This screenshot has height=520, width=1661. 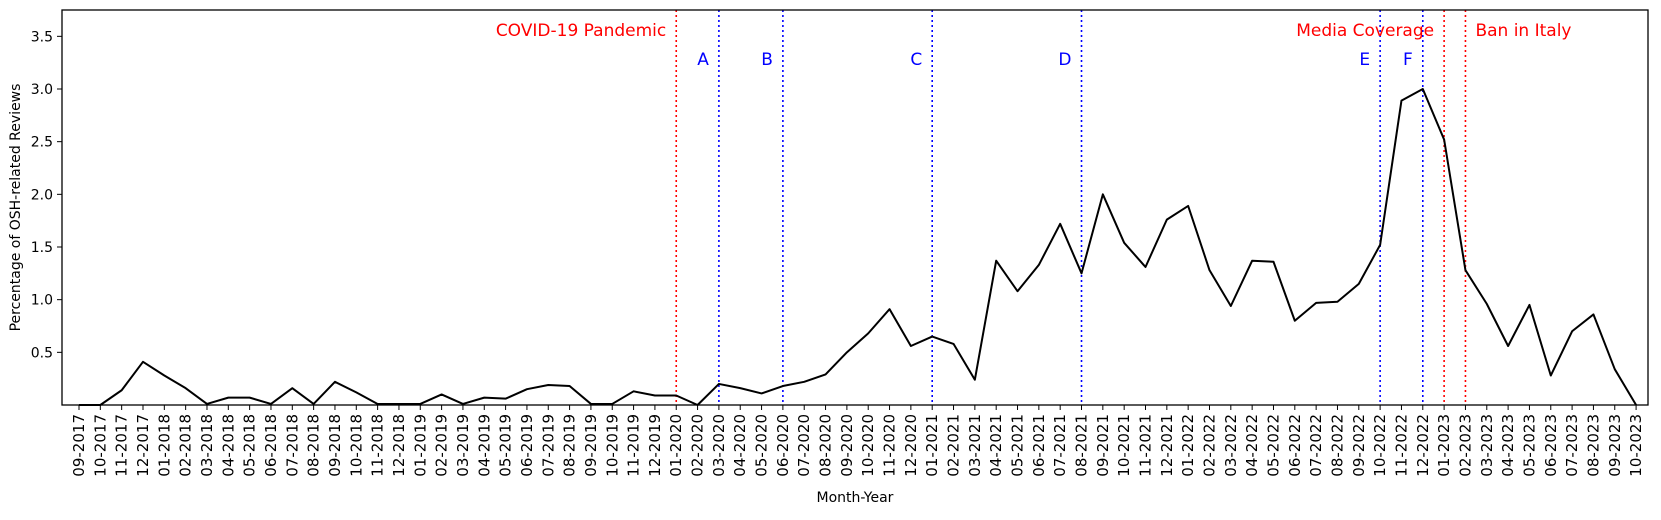 What do you see at coordinates (1231, 445) in the screenshot?
I see `x-tick-label: 03-2022` at bounding box center [1231, 445].